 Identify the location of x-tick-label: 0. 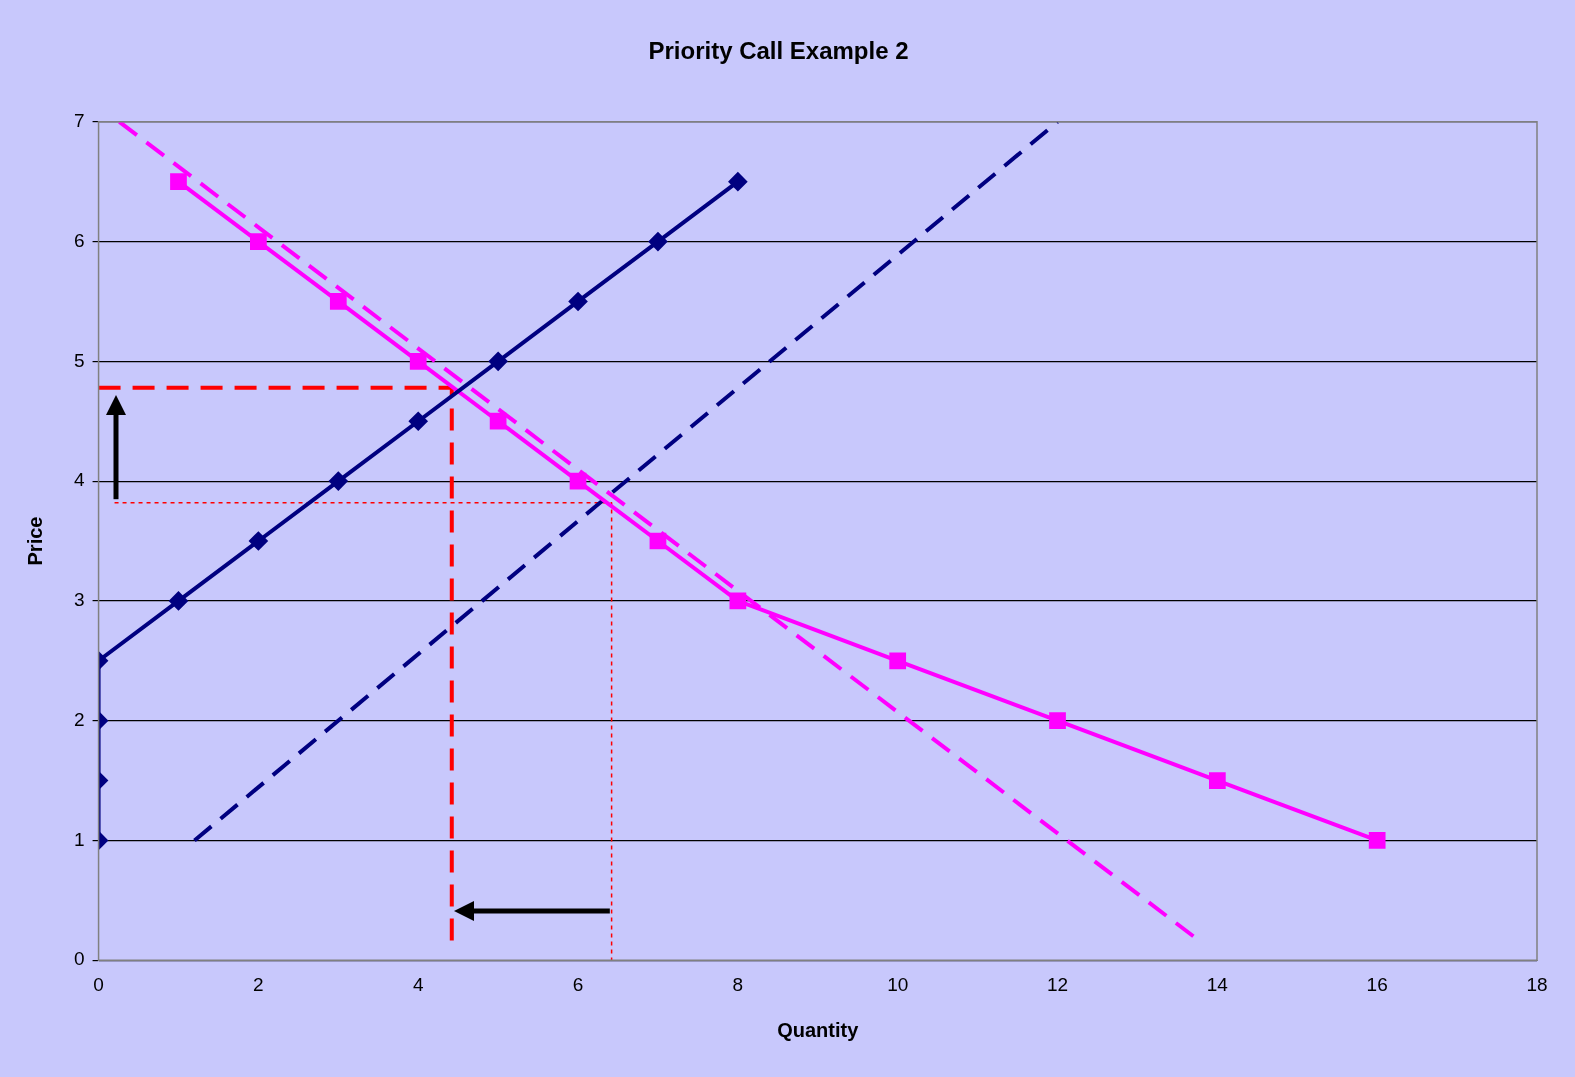
(98, 984).